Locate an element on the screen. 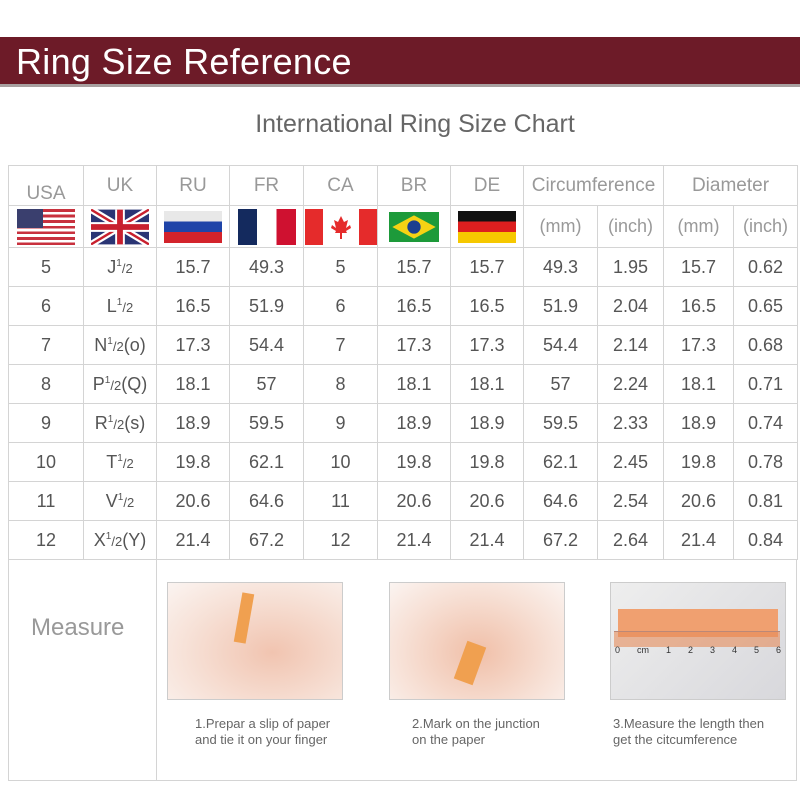 This screenshot has height=800, width=800. ruler-label: 3 is located at coordinates (712, 650).